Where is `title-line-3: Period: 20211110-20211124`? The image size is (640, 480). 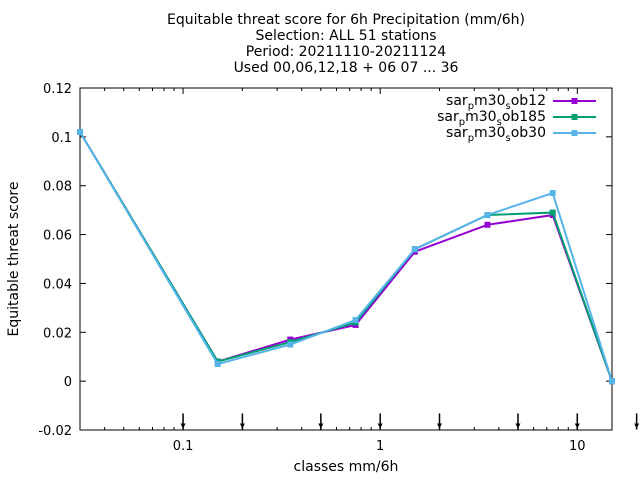
title-line-3: Period: 20211110-20211124 is located at coordinates (346, 52).